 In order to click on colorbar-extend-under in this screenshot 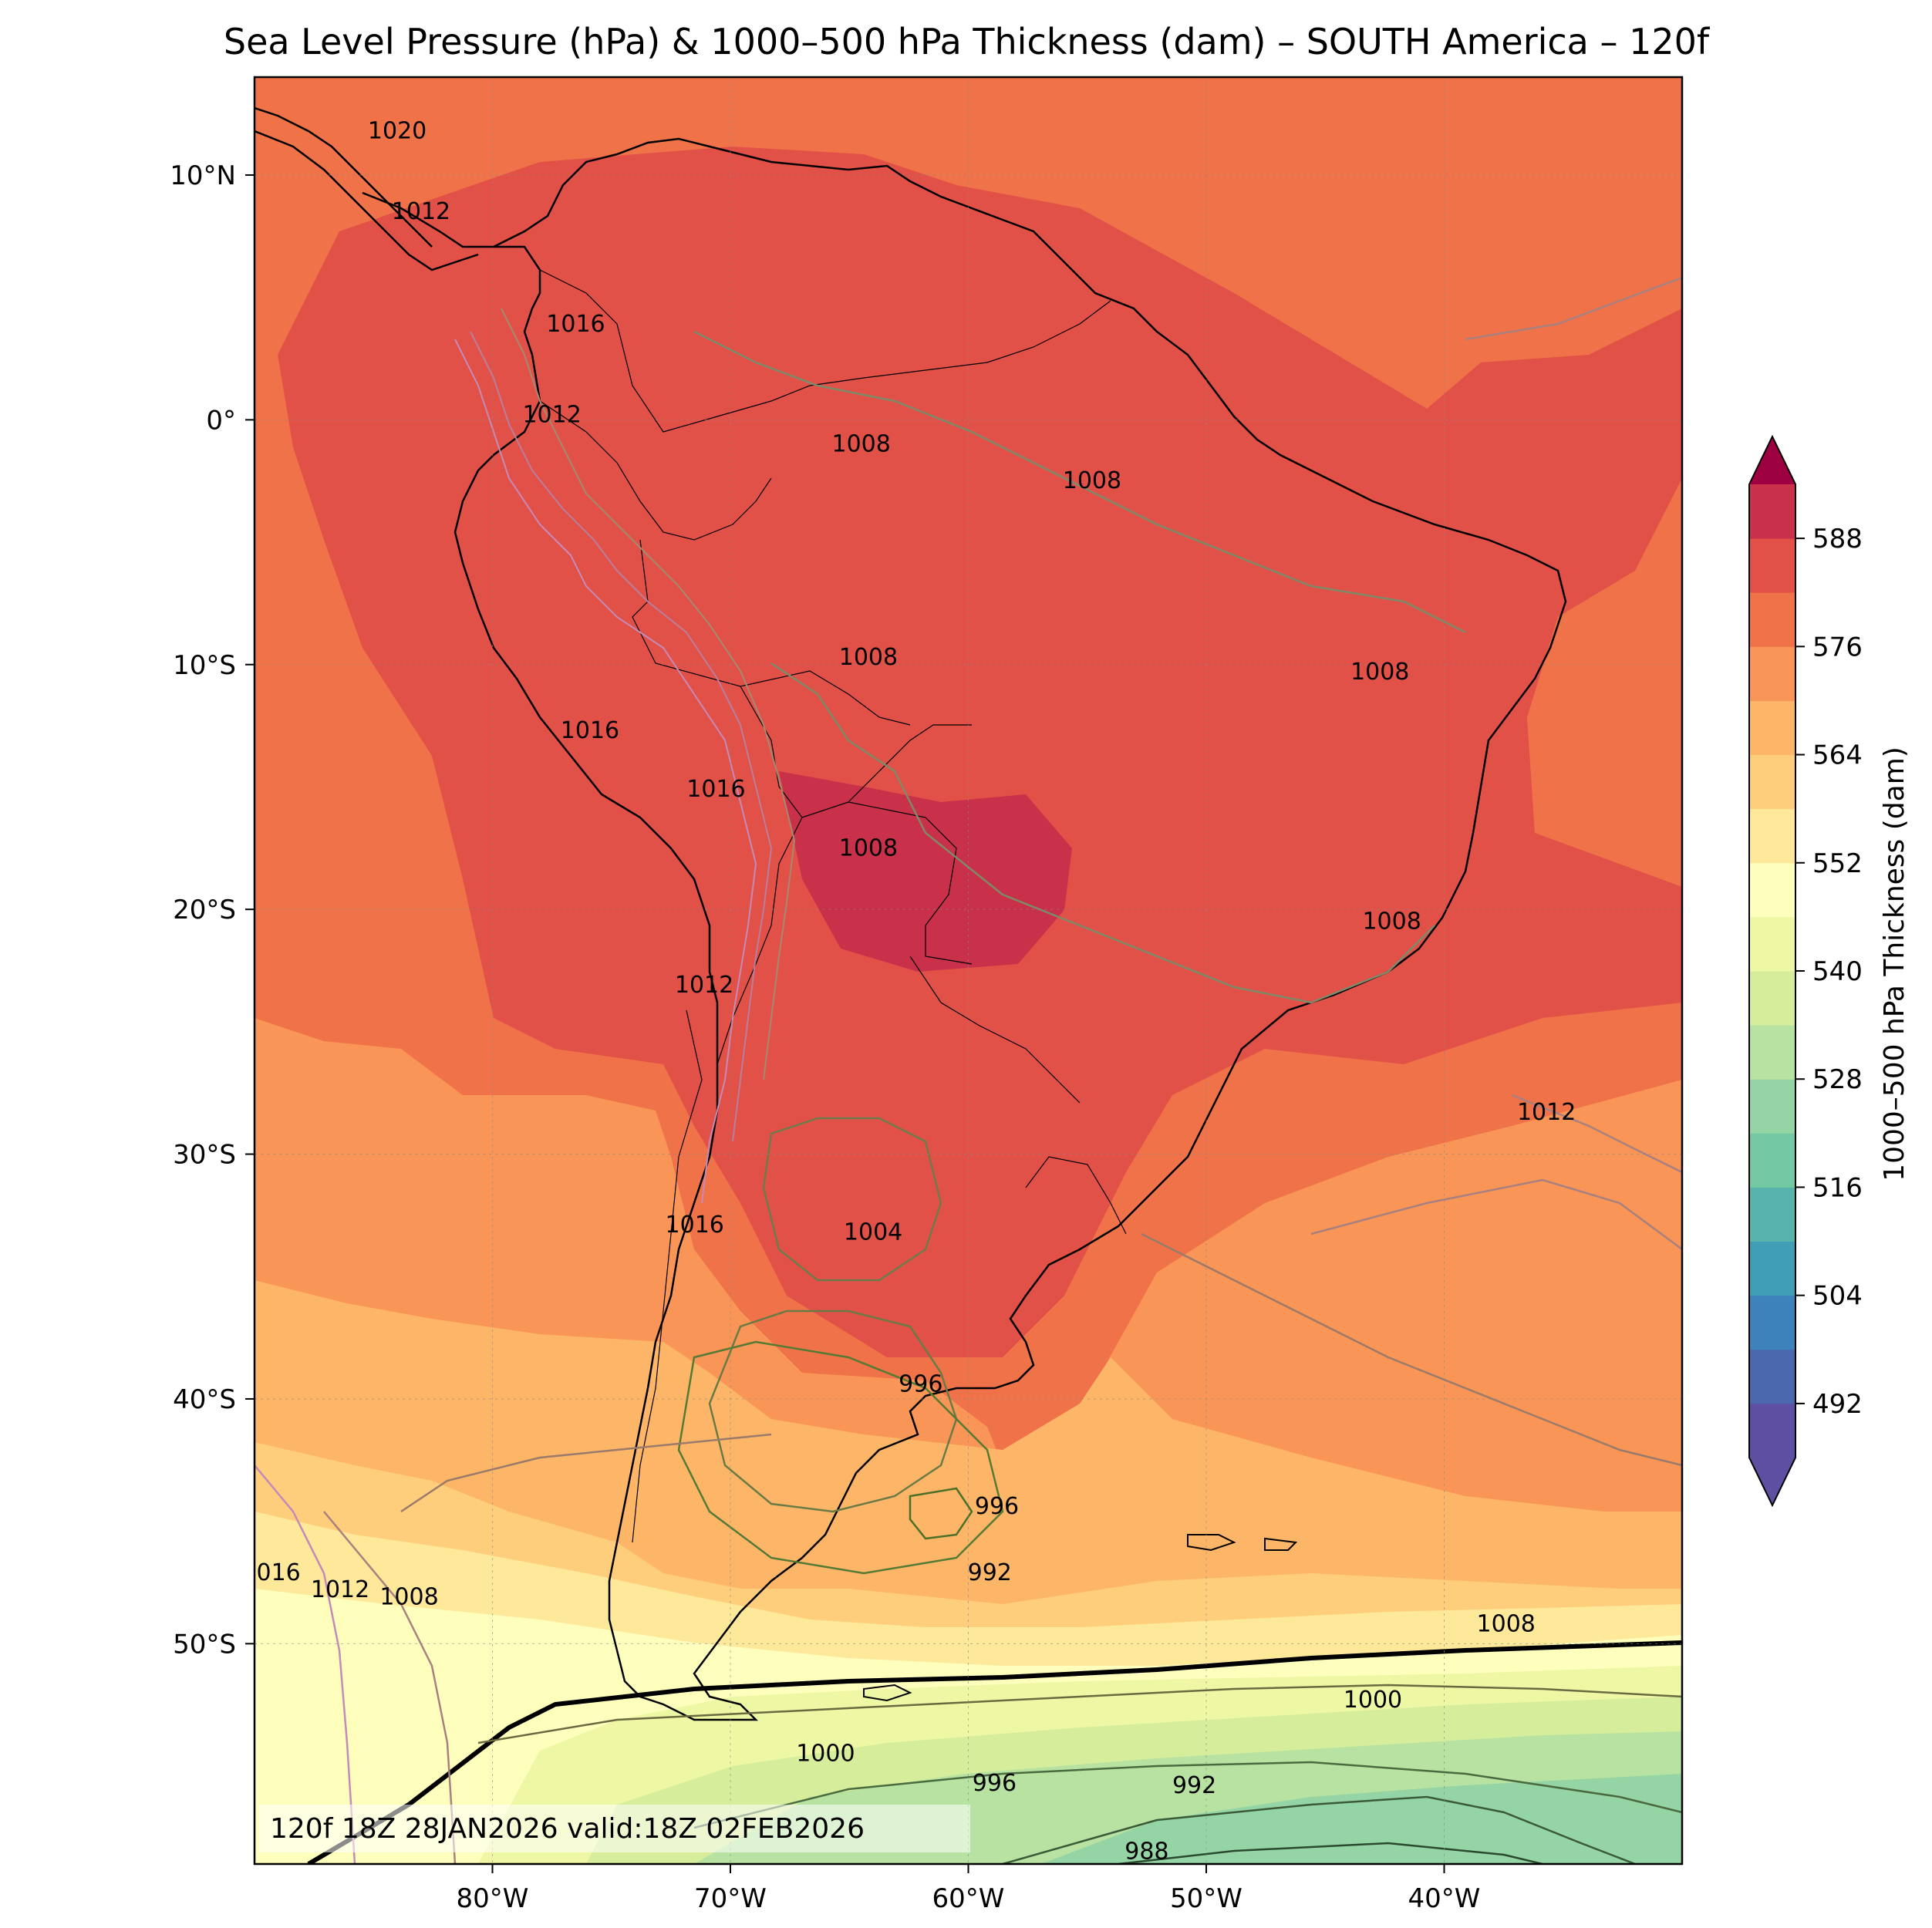, I will do `click(1772, 1481)`.